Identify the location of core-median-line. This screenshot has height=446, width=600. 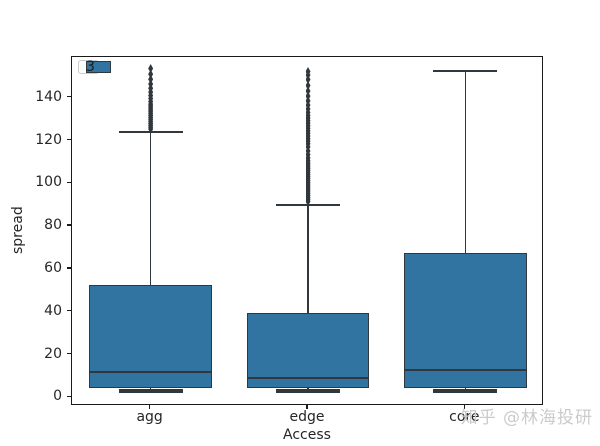
(465, 369).